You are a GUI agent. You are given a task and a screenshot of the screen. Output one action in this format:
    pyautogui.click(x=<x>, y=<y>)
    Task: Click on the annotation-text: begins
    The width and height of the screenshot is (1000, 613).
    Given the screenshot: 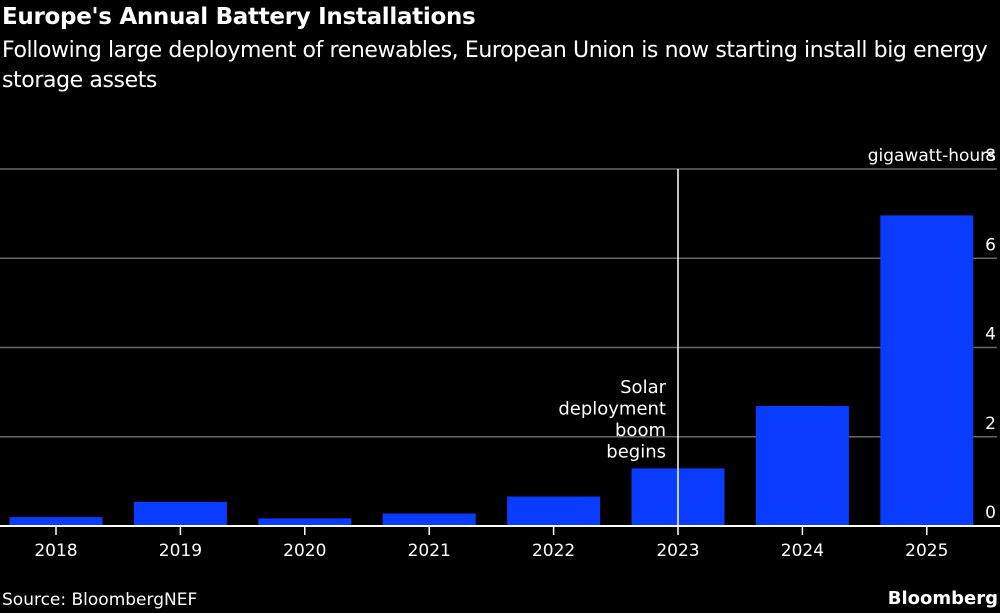 What is the action you would take?
    pyautogui.click(x=636, y=452)
    